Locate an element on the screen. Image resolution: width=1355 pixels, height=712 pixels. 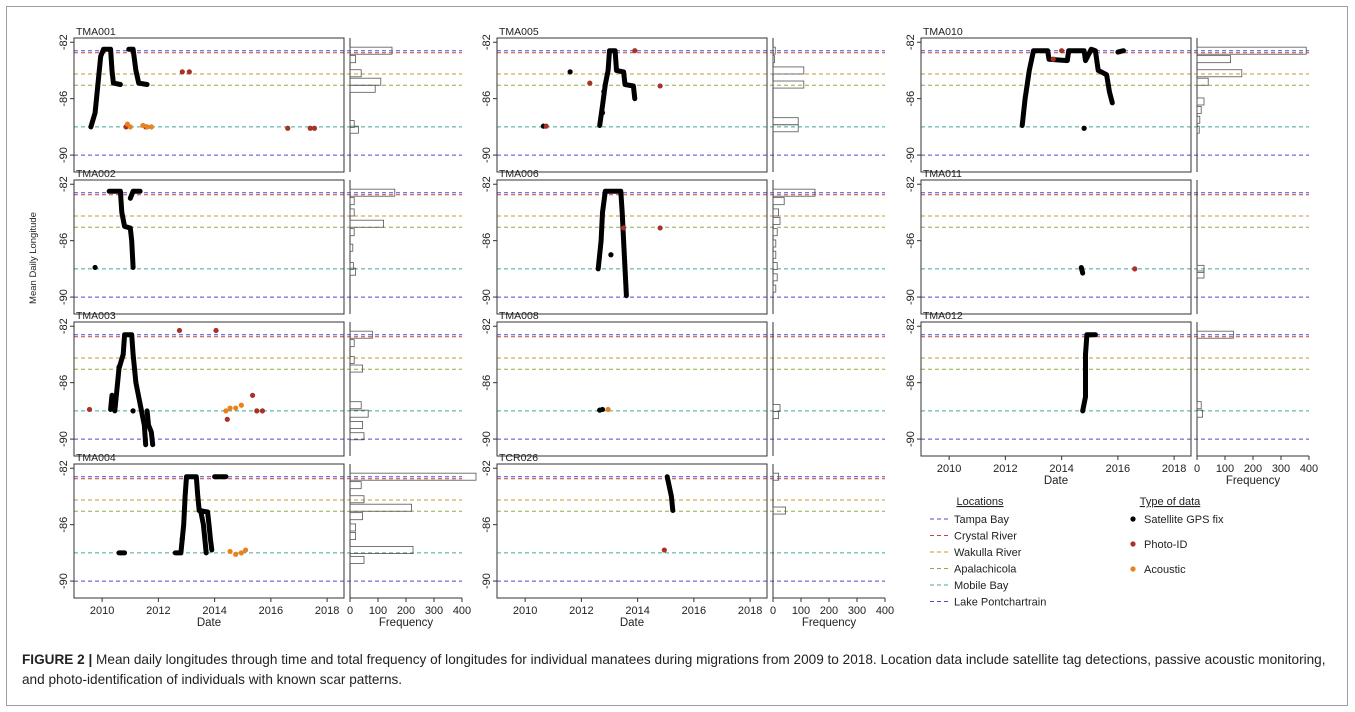
panel-tma005: TMA005 -82 -86 -90 is located at coordinates (683, 99).